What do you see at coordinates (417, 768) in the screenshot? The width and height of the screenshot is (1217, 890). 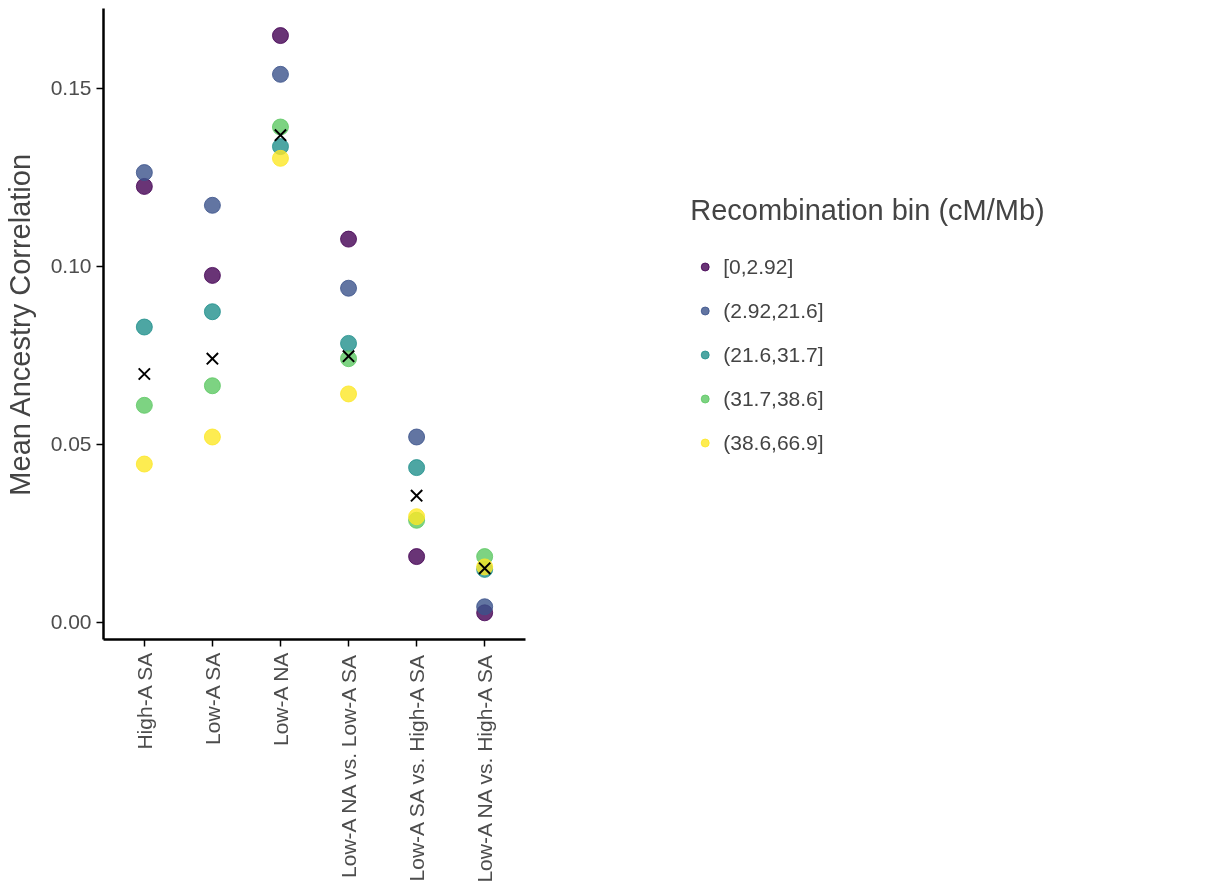 I see `x-tick-label: Low-A SA vs. High-A SA` at bounding box center [417, 768].